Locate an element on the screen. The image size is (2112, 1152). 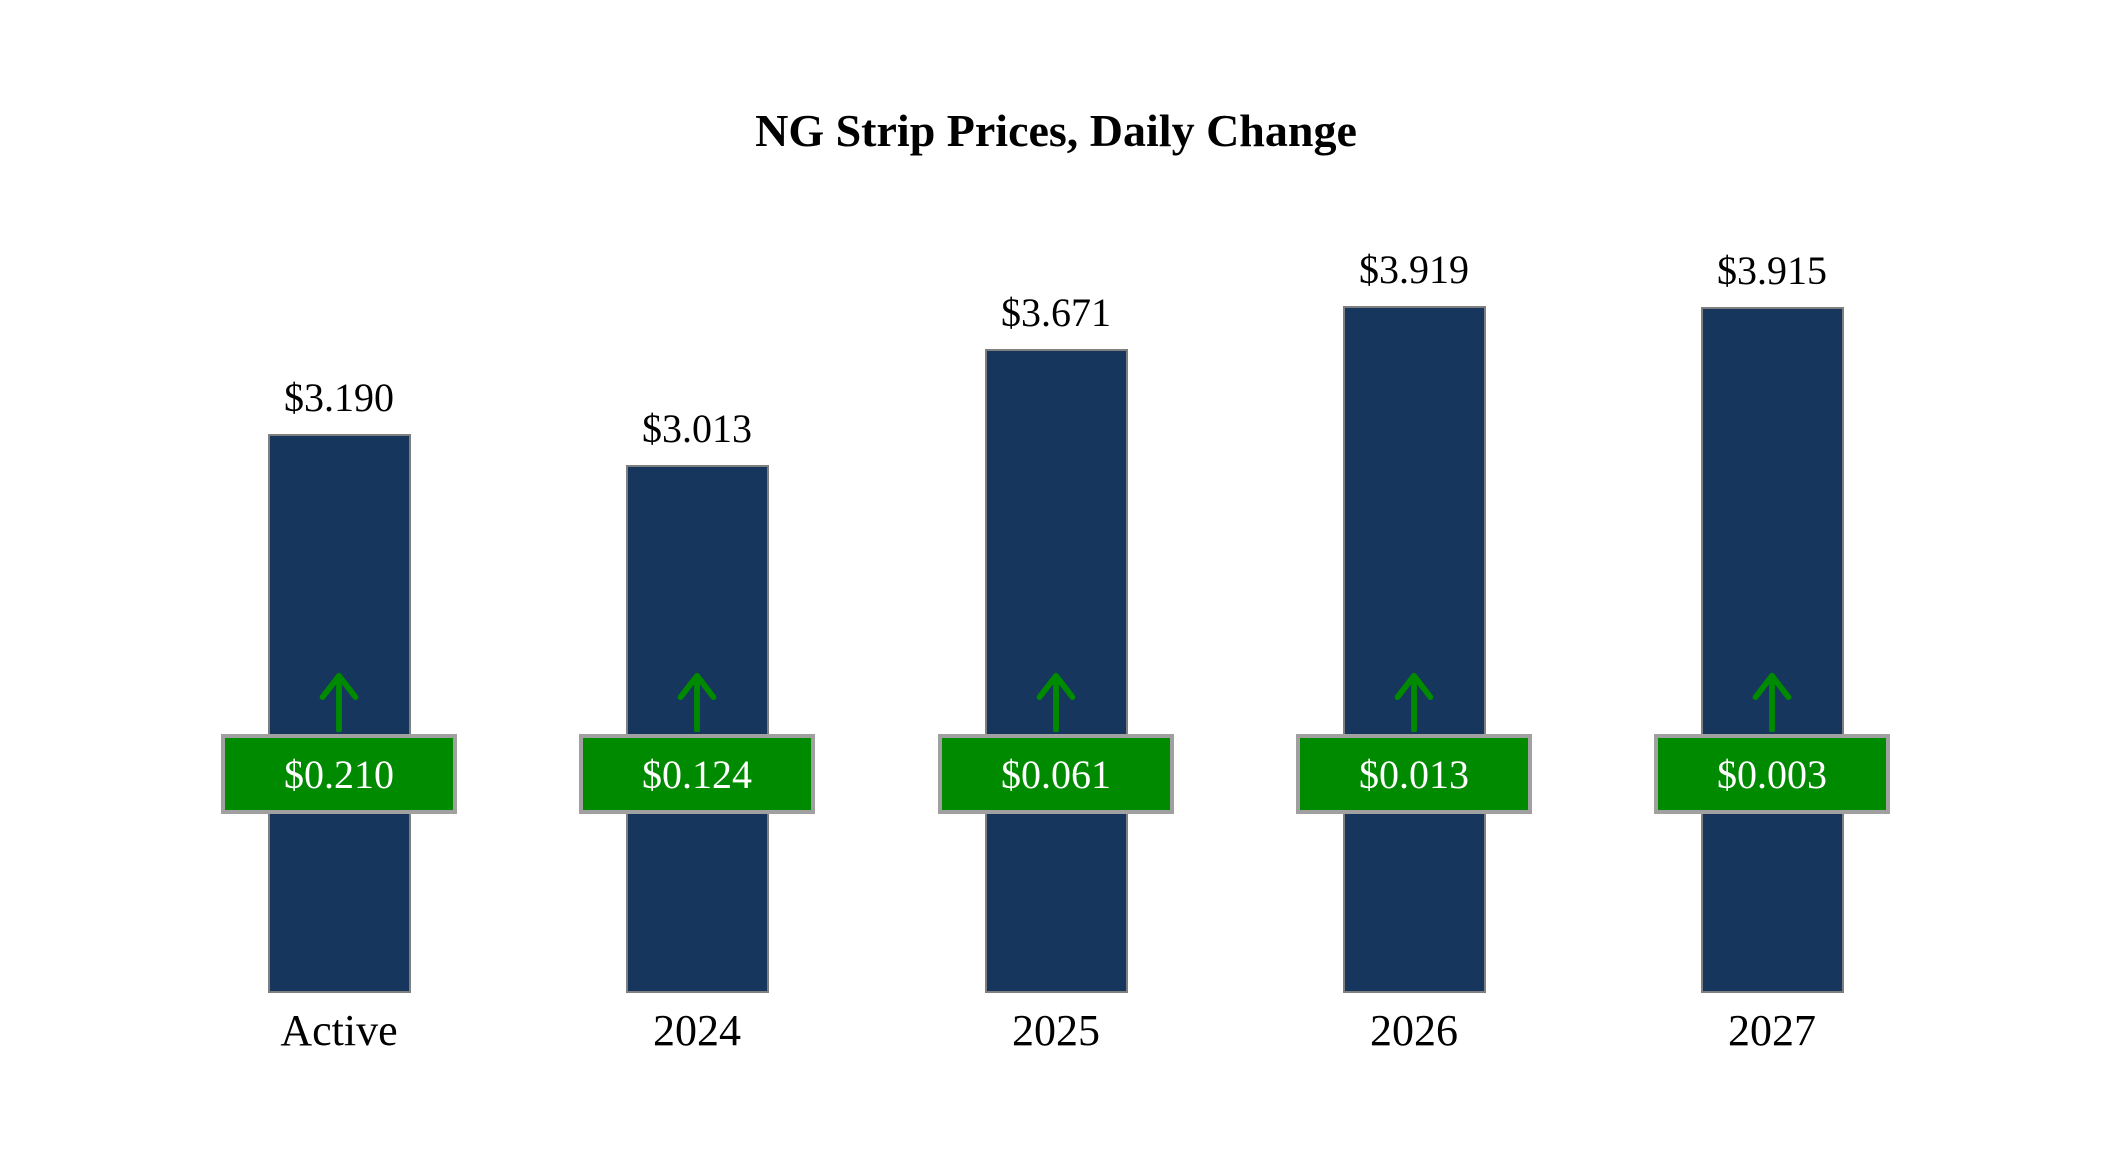
category-label: 2027 is located at coordinates (1772, 1030).